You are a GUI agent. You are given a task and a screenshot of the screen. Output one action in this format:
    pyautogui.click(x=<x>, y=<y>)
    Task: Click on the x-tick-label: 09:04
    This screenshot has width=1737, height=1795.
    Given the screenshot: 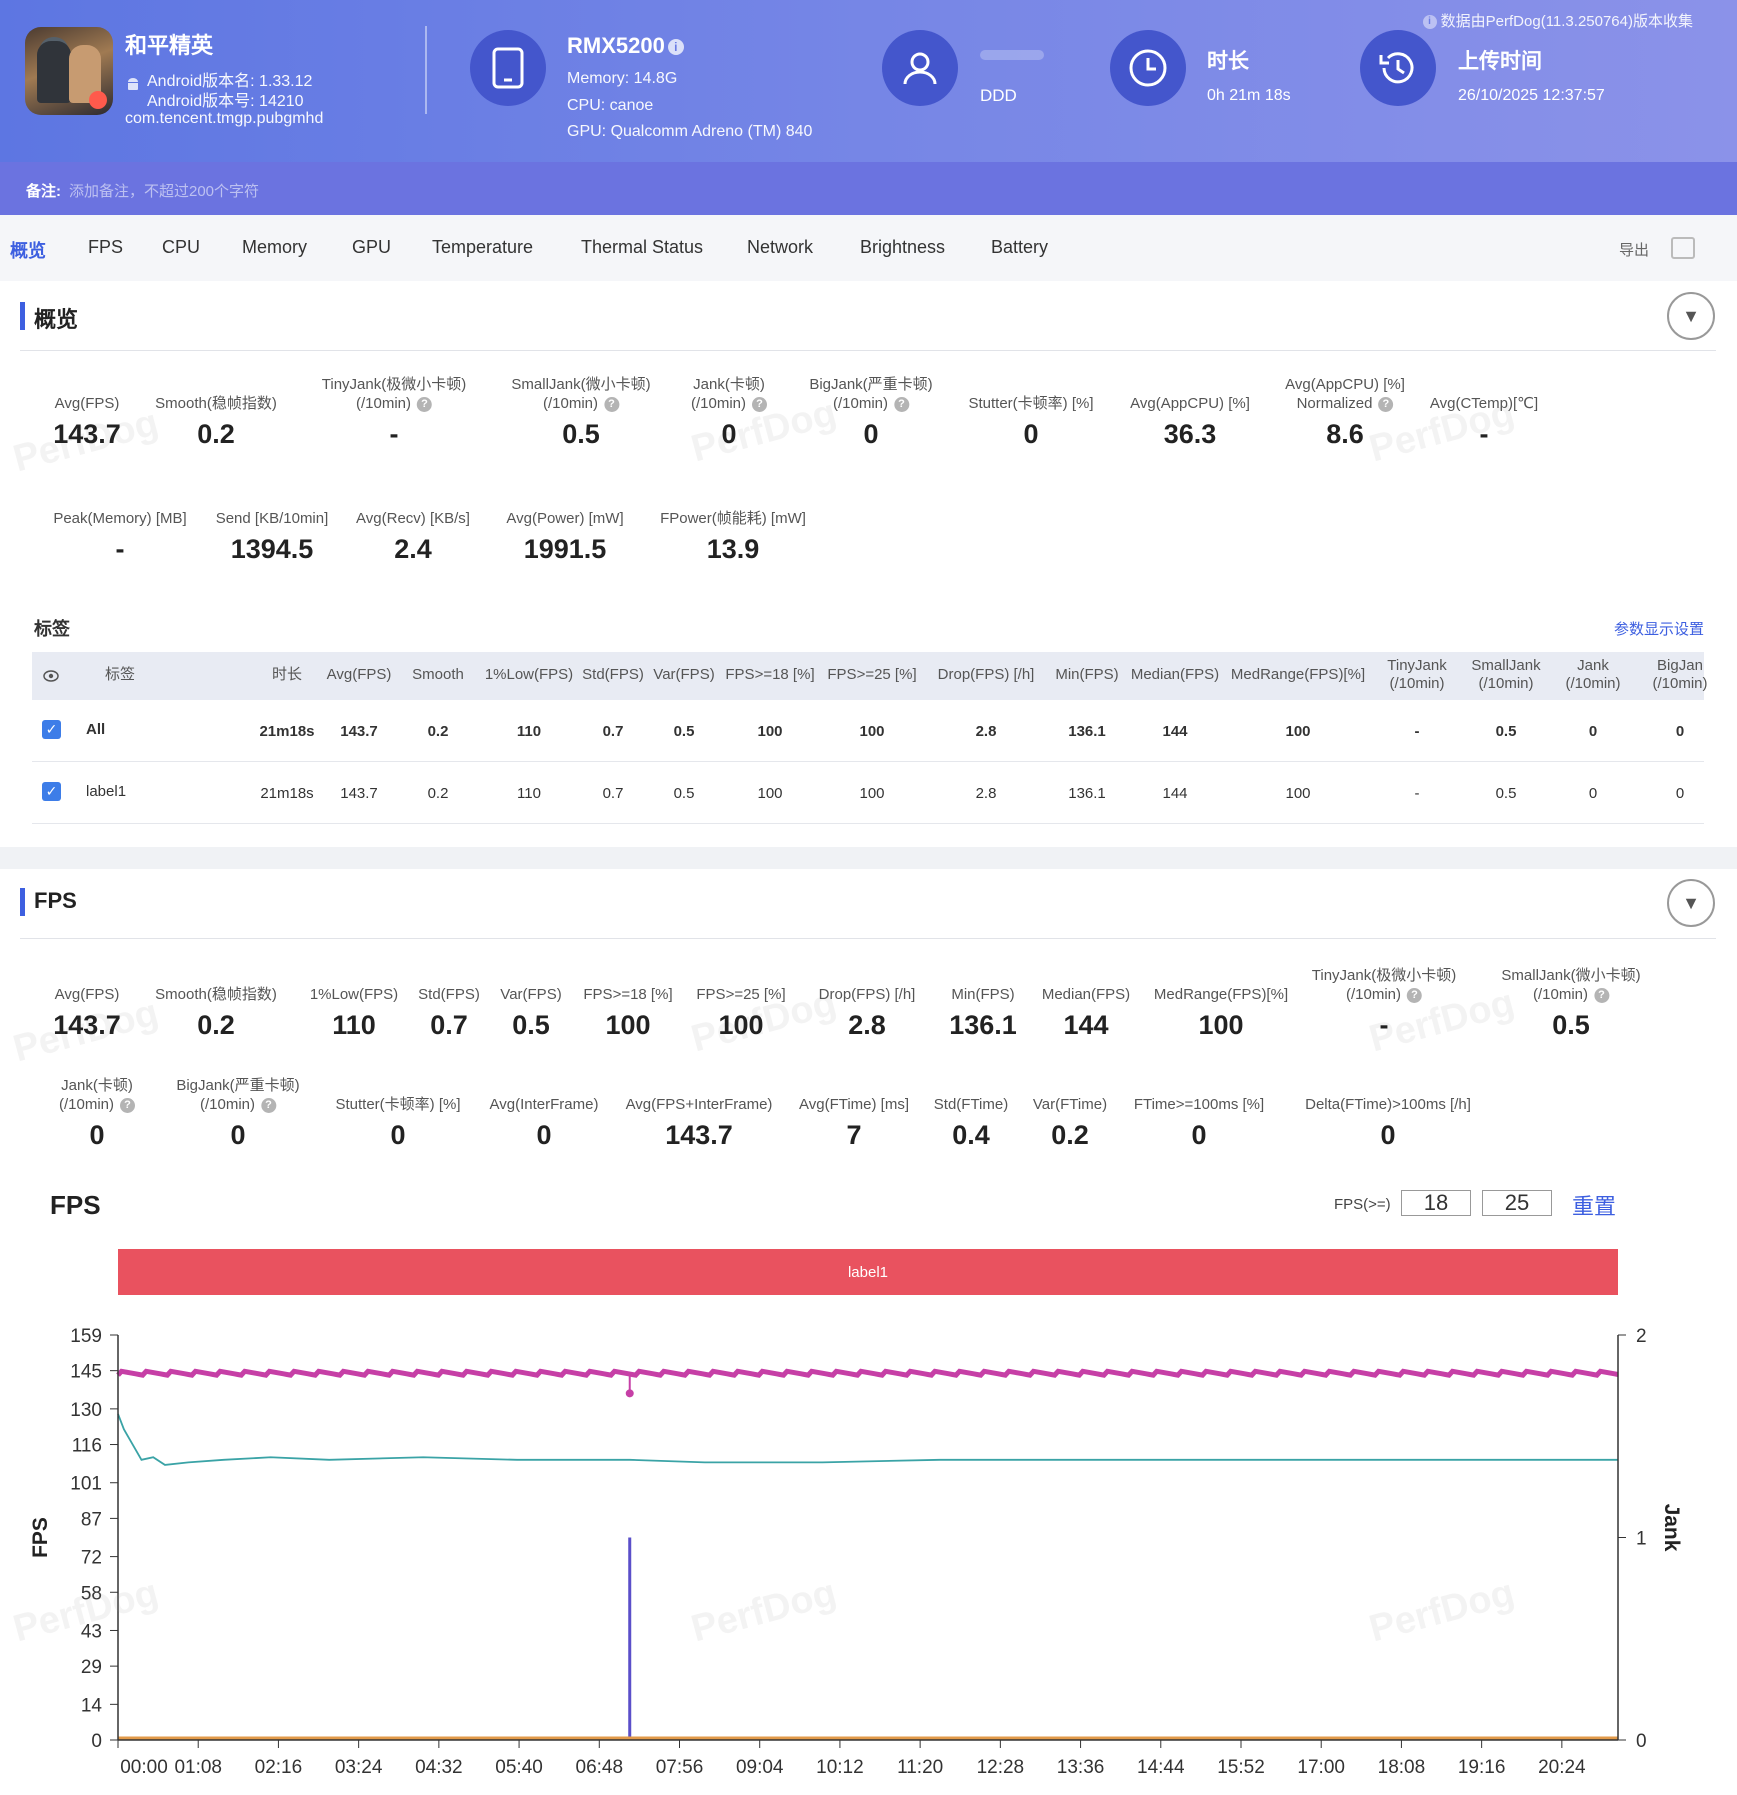 What is the action you would take?
    pyautogui.click(x=760, y=1767)
    